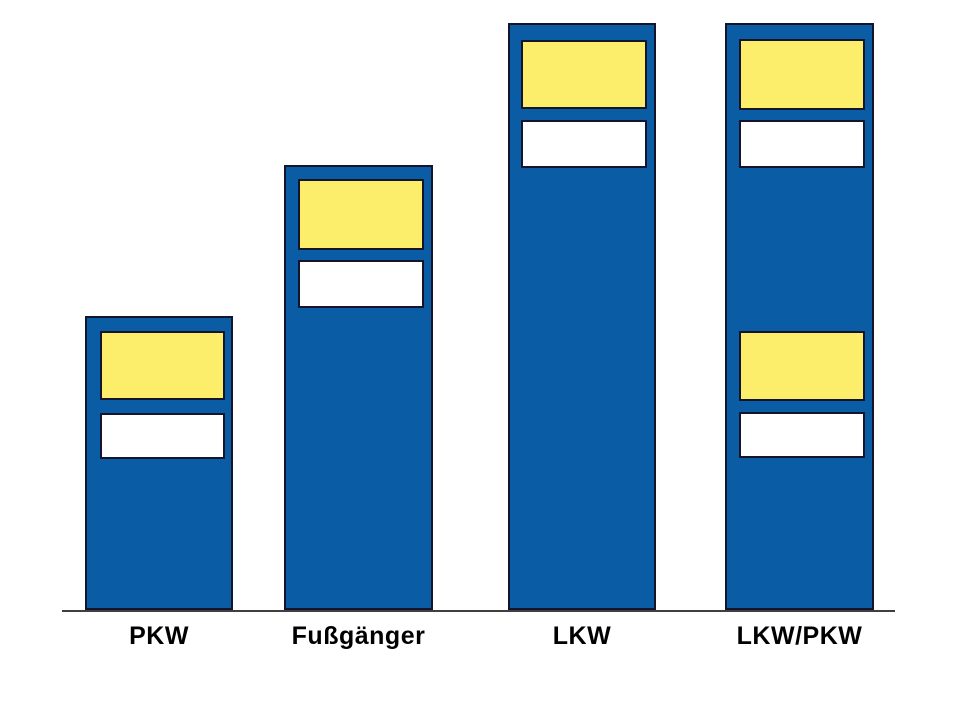  Describe the element at coordinates (582, 636) in the screenshot. I see `x-axis-label-lkw: LKW` at that location.